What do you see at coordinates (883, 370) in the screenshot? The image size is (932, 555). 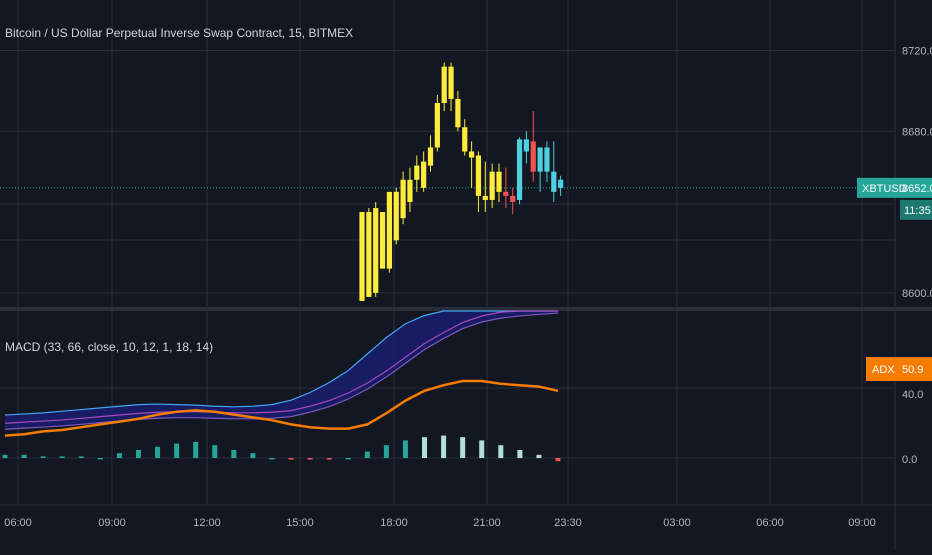 I see `adx-badge-name: ADX` at bounding box center [883, 370].